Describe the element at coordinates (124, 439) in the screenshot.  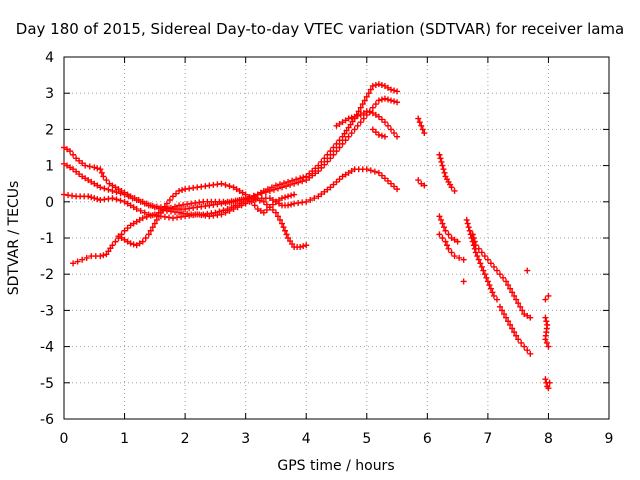
I see `x-tick-label: 1` at that location.